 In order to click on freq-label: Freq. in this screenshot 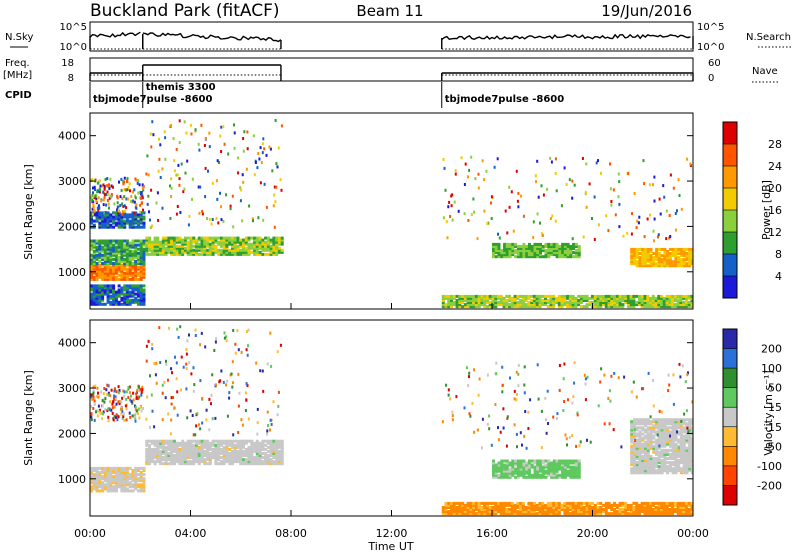, I will do `click(17, 63)`.